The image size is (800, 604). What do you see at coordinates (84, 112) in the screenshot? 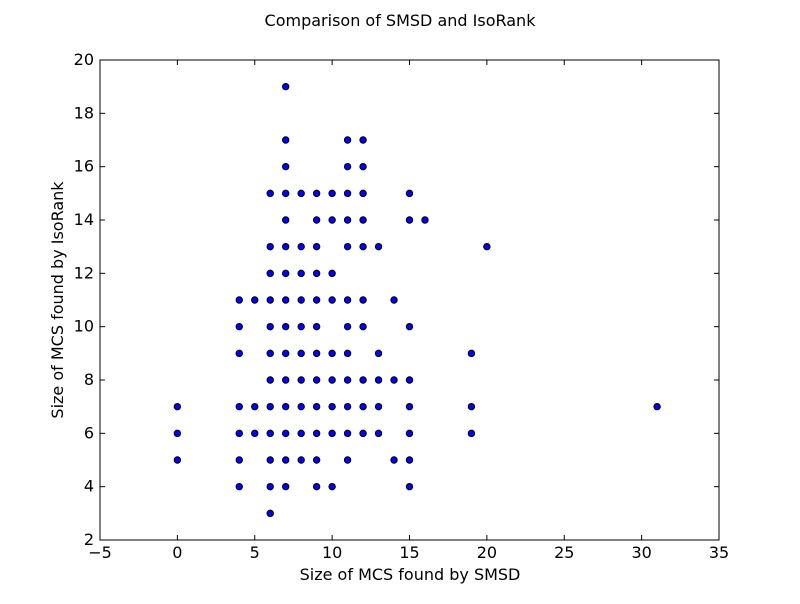
I see `y-tick-label: 18` at bounding box center [84, 112].